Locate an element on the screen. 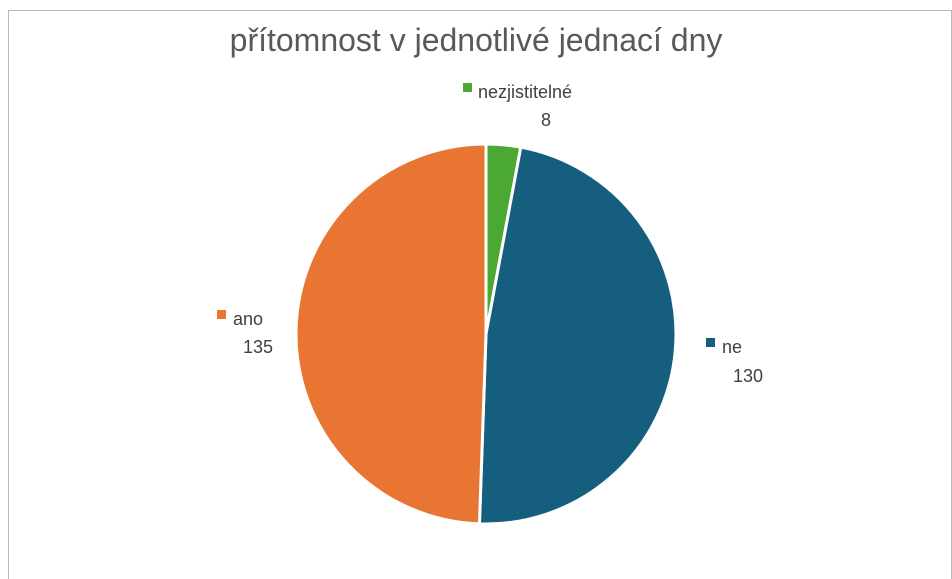 The image size is (952, 579). data-label-value-nezjistitelne: 8 is located at coordinates (546, 120).